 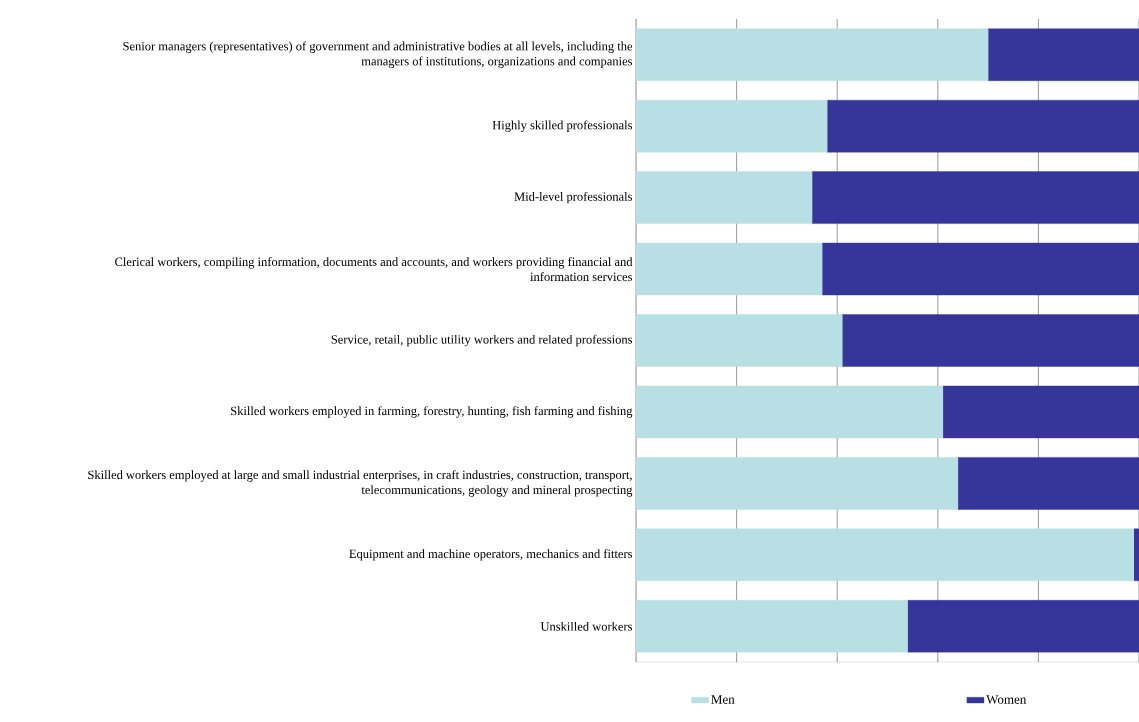 I want to click on y-tick-label: Service, retail, public utility workers and related professions, so click(x=482, y=340).